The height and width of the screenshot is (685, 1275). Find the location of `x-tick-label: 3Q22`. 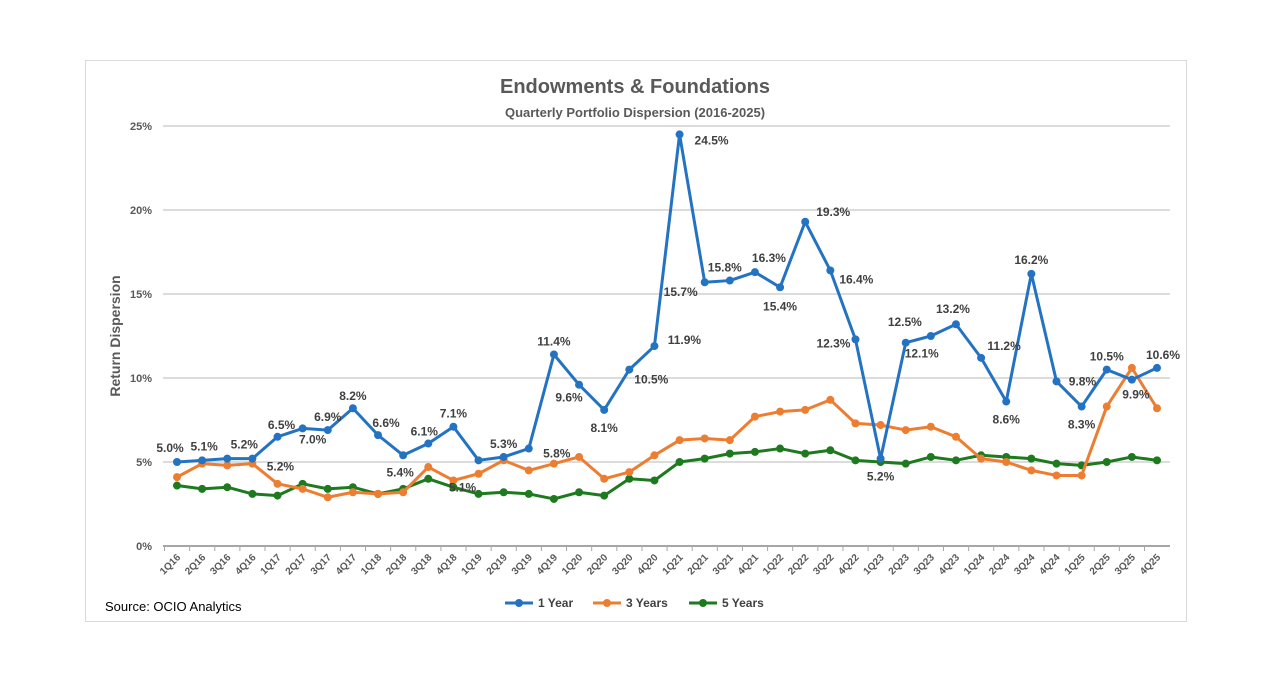

x-tick-label: 3Q22 is located at coordinates (823, 564).